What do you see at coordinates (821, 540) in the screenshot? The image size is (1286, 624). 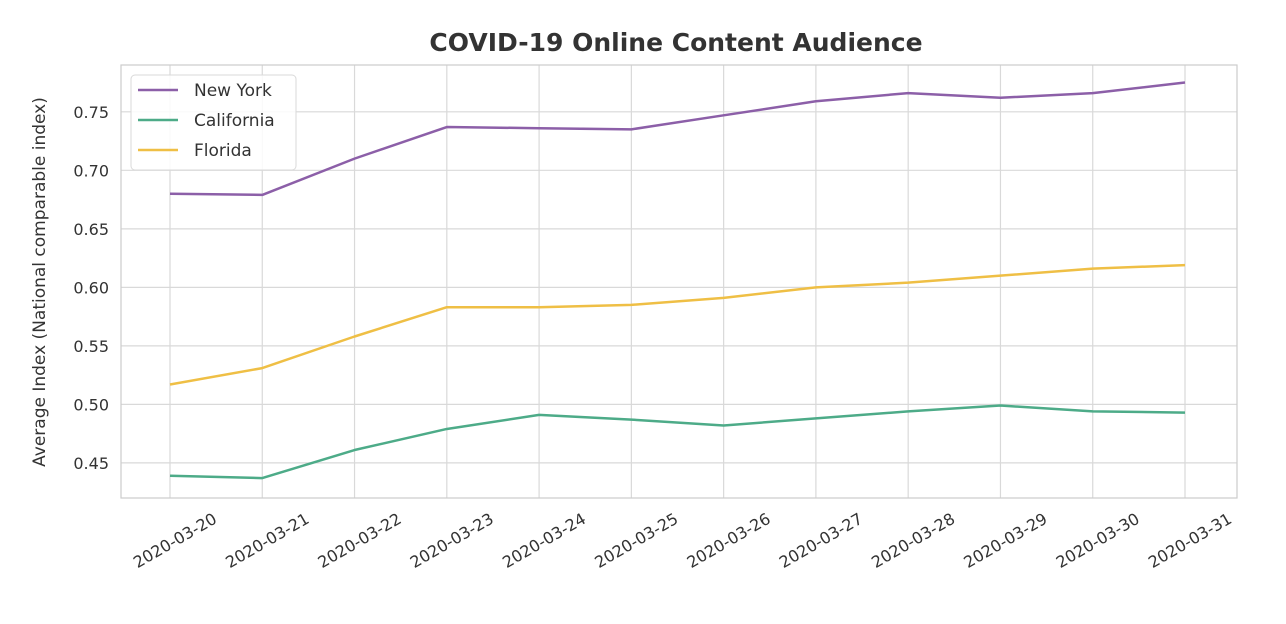 I see `x-tick-label: 2020-03-27` at bounding box center [821, 540].